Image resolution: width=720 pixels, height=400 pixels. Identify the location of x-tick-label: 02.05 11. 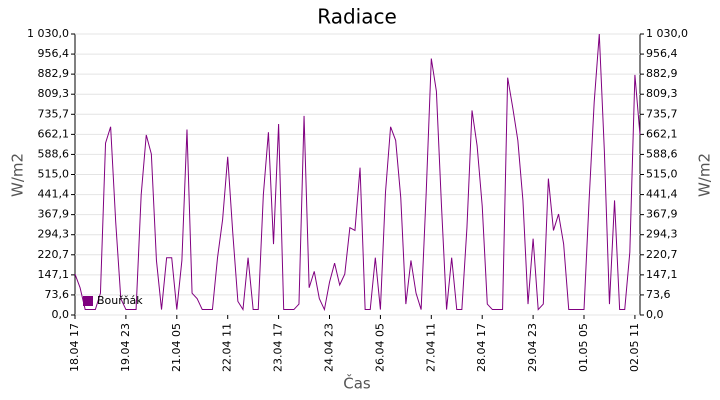
(634, 347).